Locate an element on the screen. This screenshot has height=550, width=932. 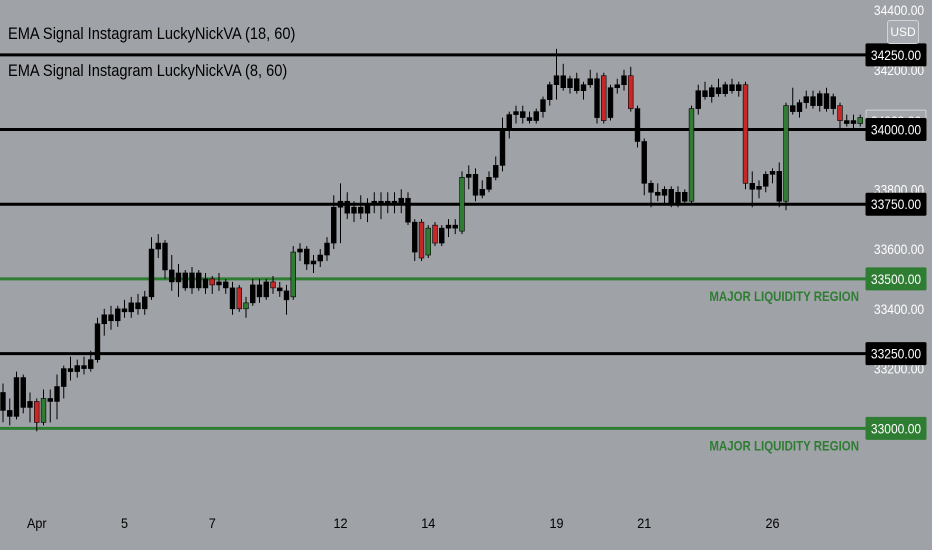
x-tick-label: 26 is located at coordinates (773, 523).